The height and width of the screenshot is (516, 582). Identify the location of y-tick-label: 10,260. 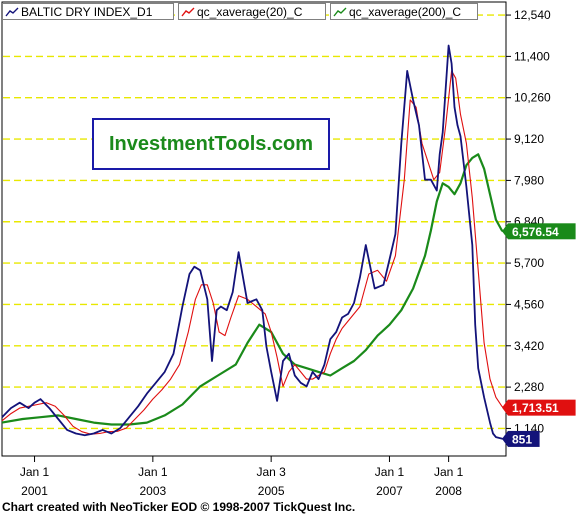
(532, 98).